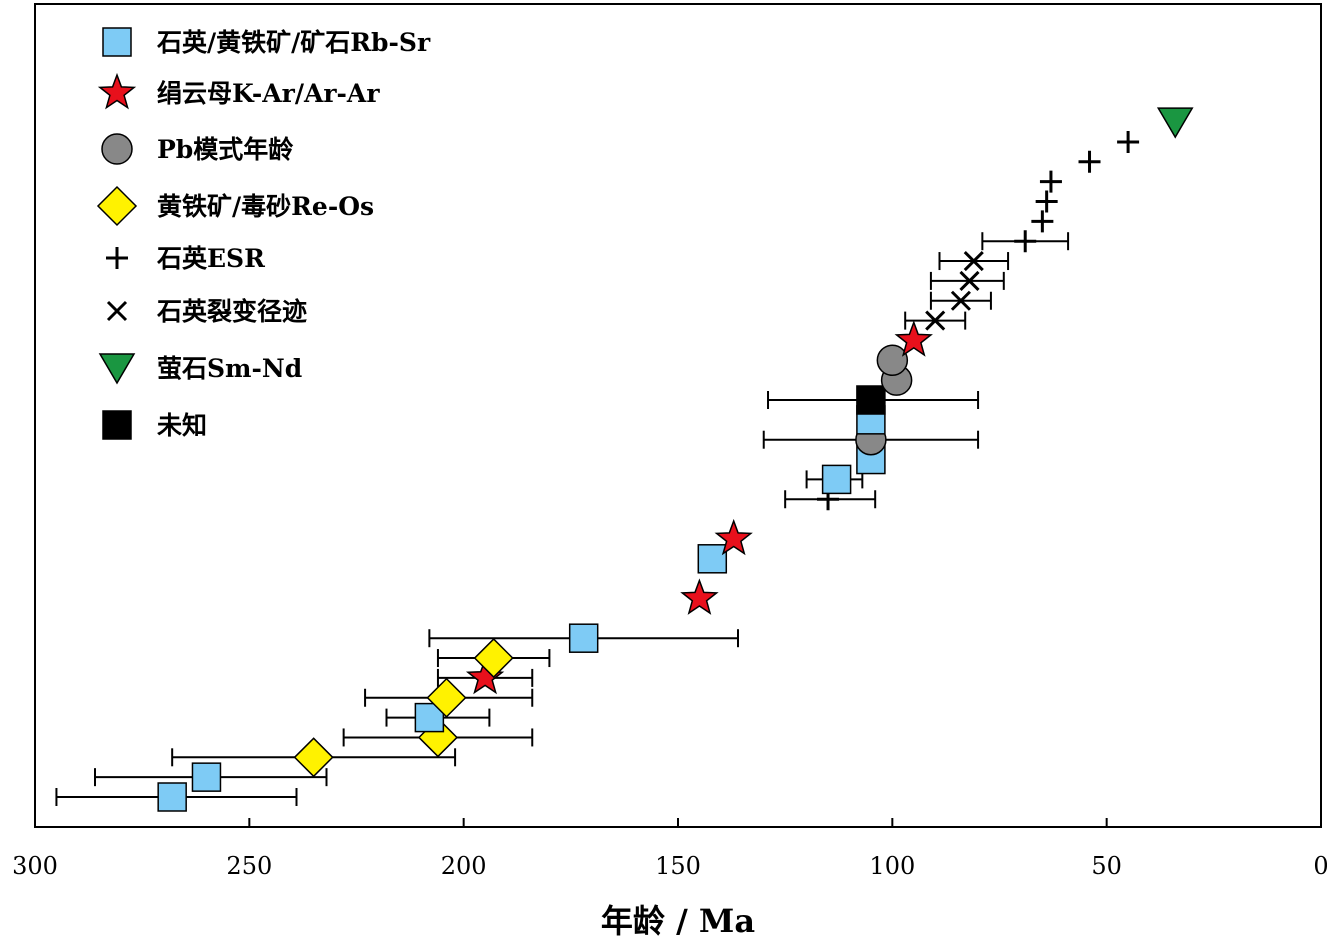 The image size is (1327, 941). I want to click on legend-item: 石英裂变径迹, so click(206, 311).